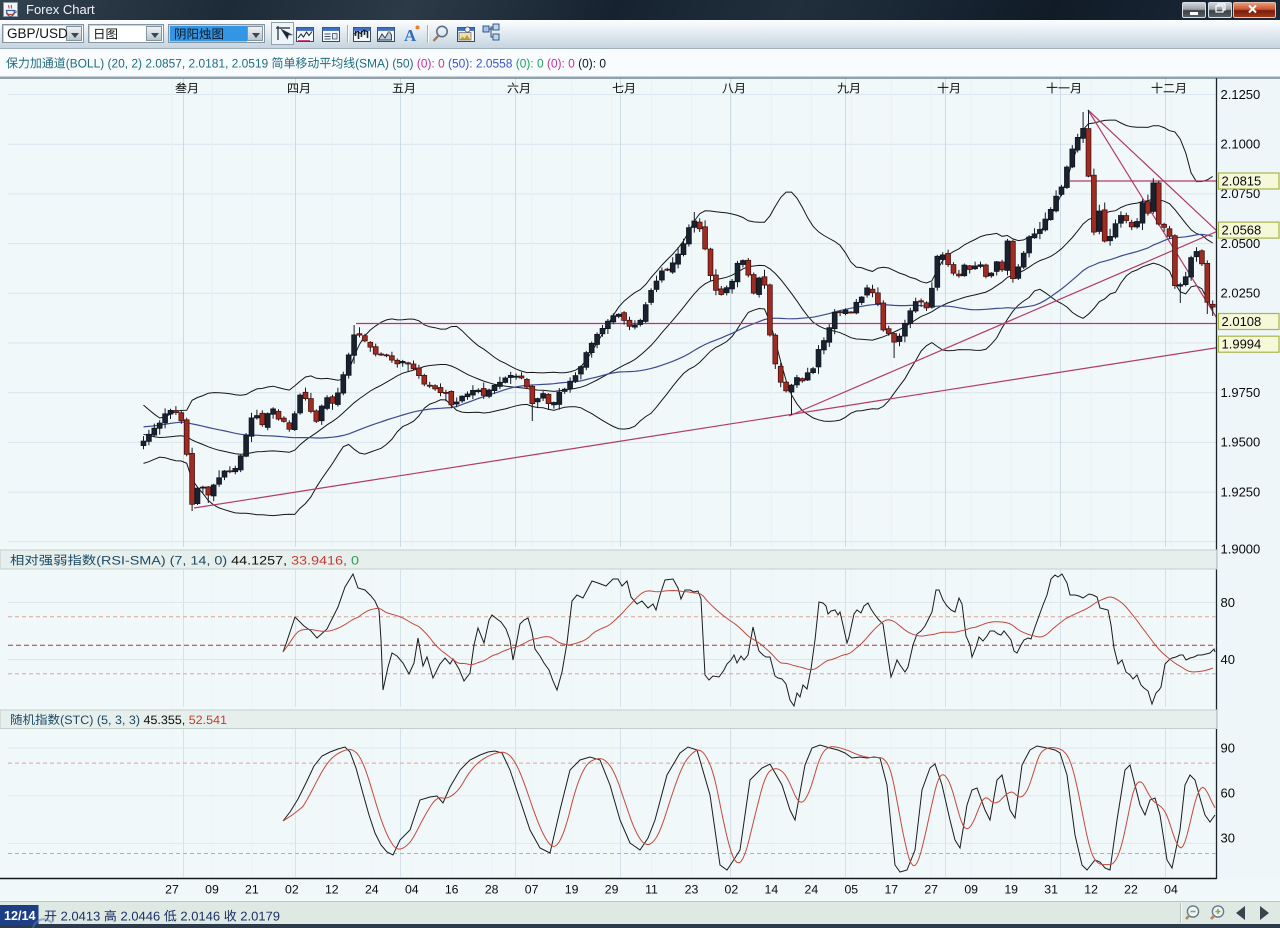  I want to click on svg-text: A, so click(410, 35).